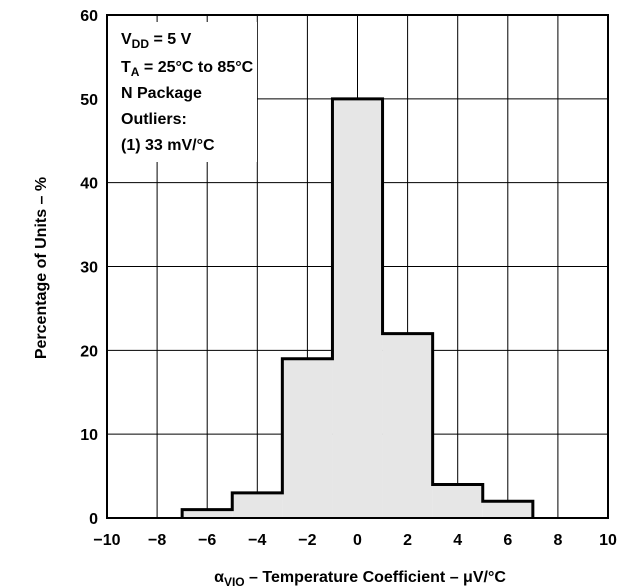 The width and height of the screenshot is (622, 586). Describe the element at coordinates (557, 540) in the screenshot. I see `x-tick-label: 8` at that location.